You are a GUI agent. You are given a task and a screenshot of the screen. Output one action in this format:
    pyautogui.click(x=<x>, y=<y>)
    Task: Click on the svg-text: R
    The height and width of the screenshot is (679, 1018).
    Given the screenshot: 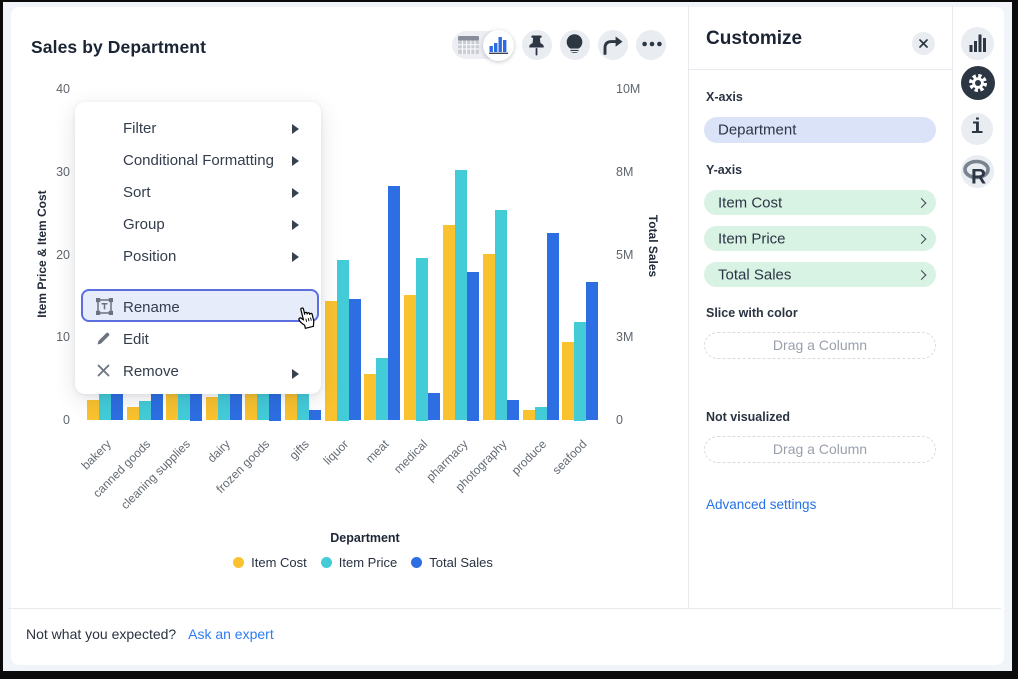 What is the action you would take?
    pyautogui.click(x=978, y=176)
    